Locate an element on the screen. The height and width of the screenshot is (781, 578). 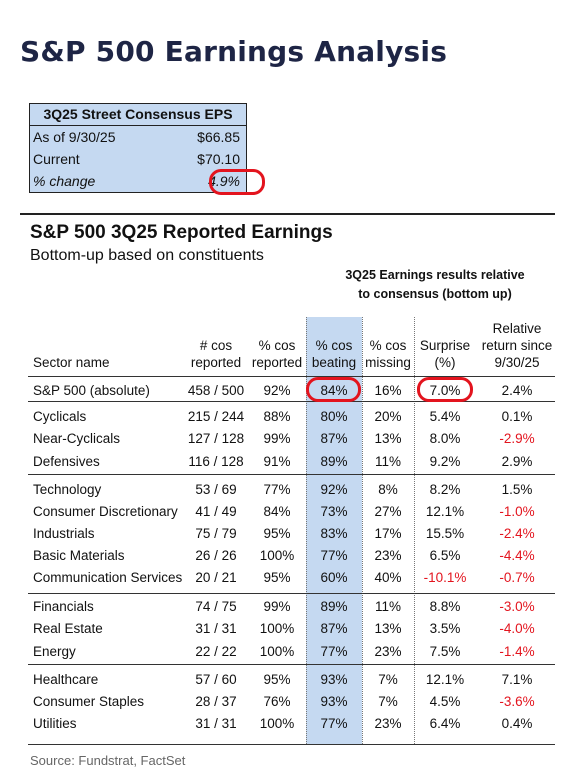
cell-beating: 83% is located at coordinates (334, 533).